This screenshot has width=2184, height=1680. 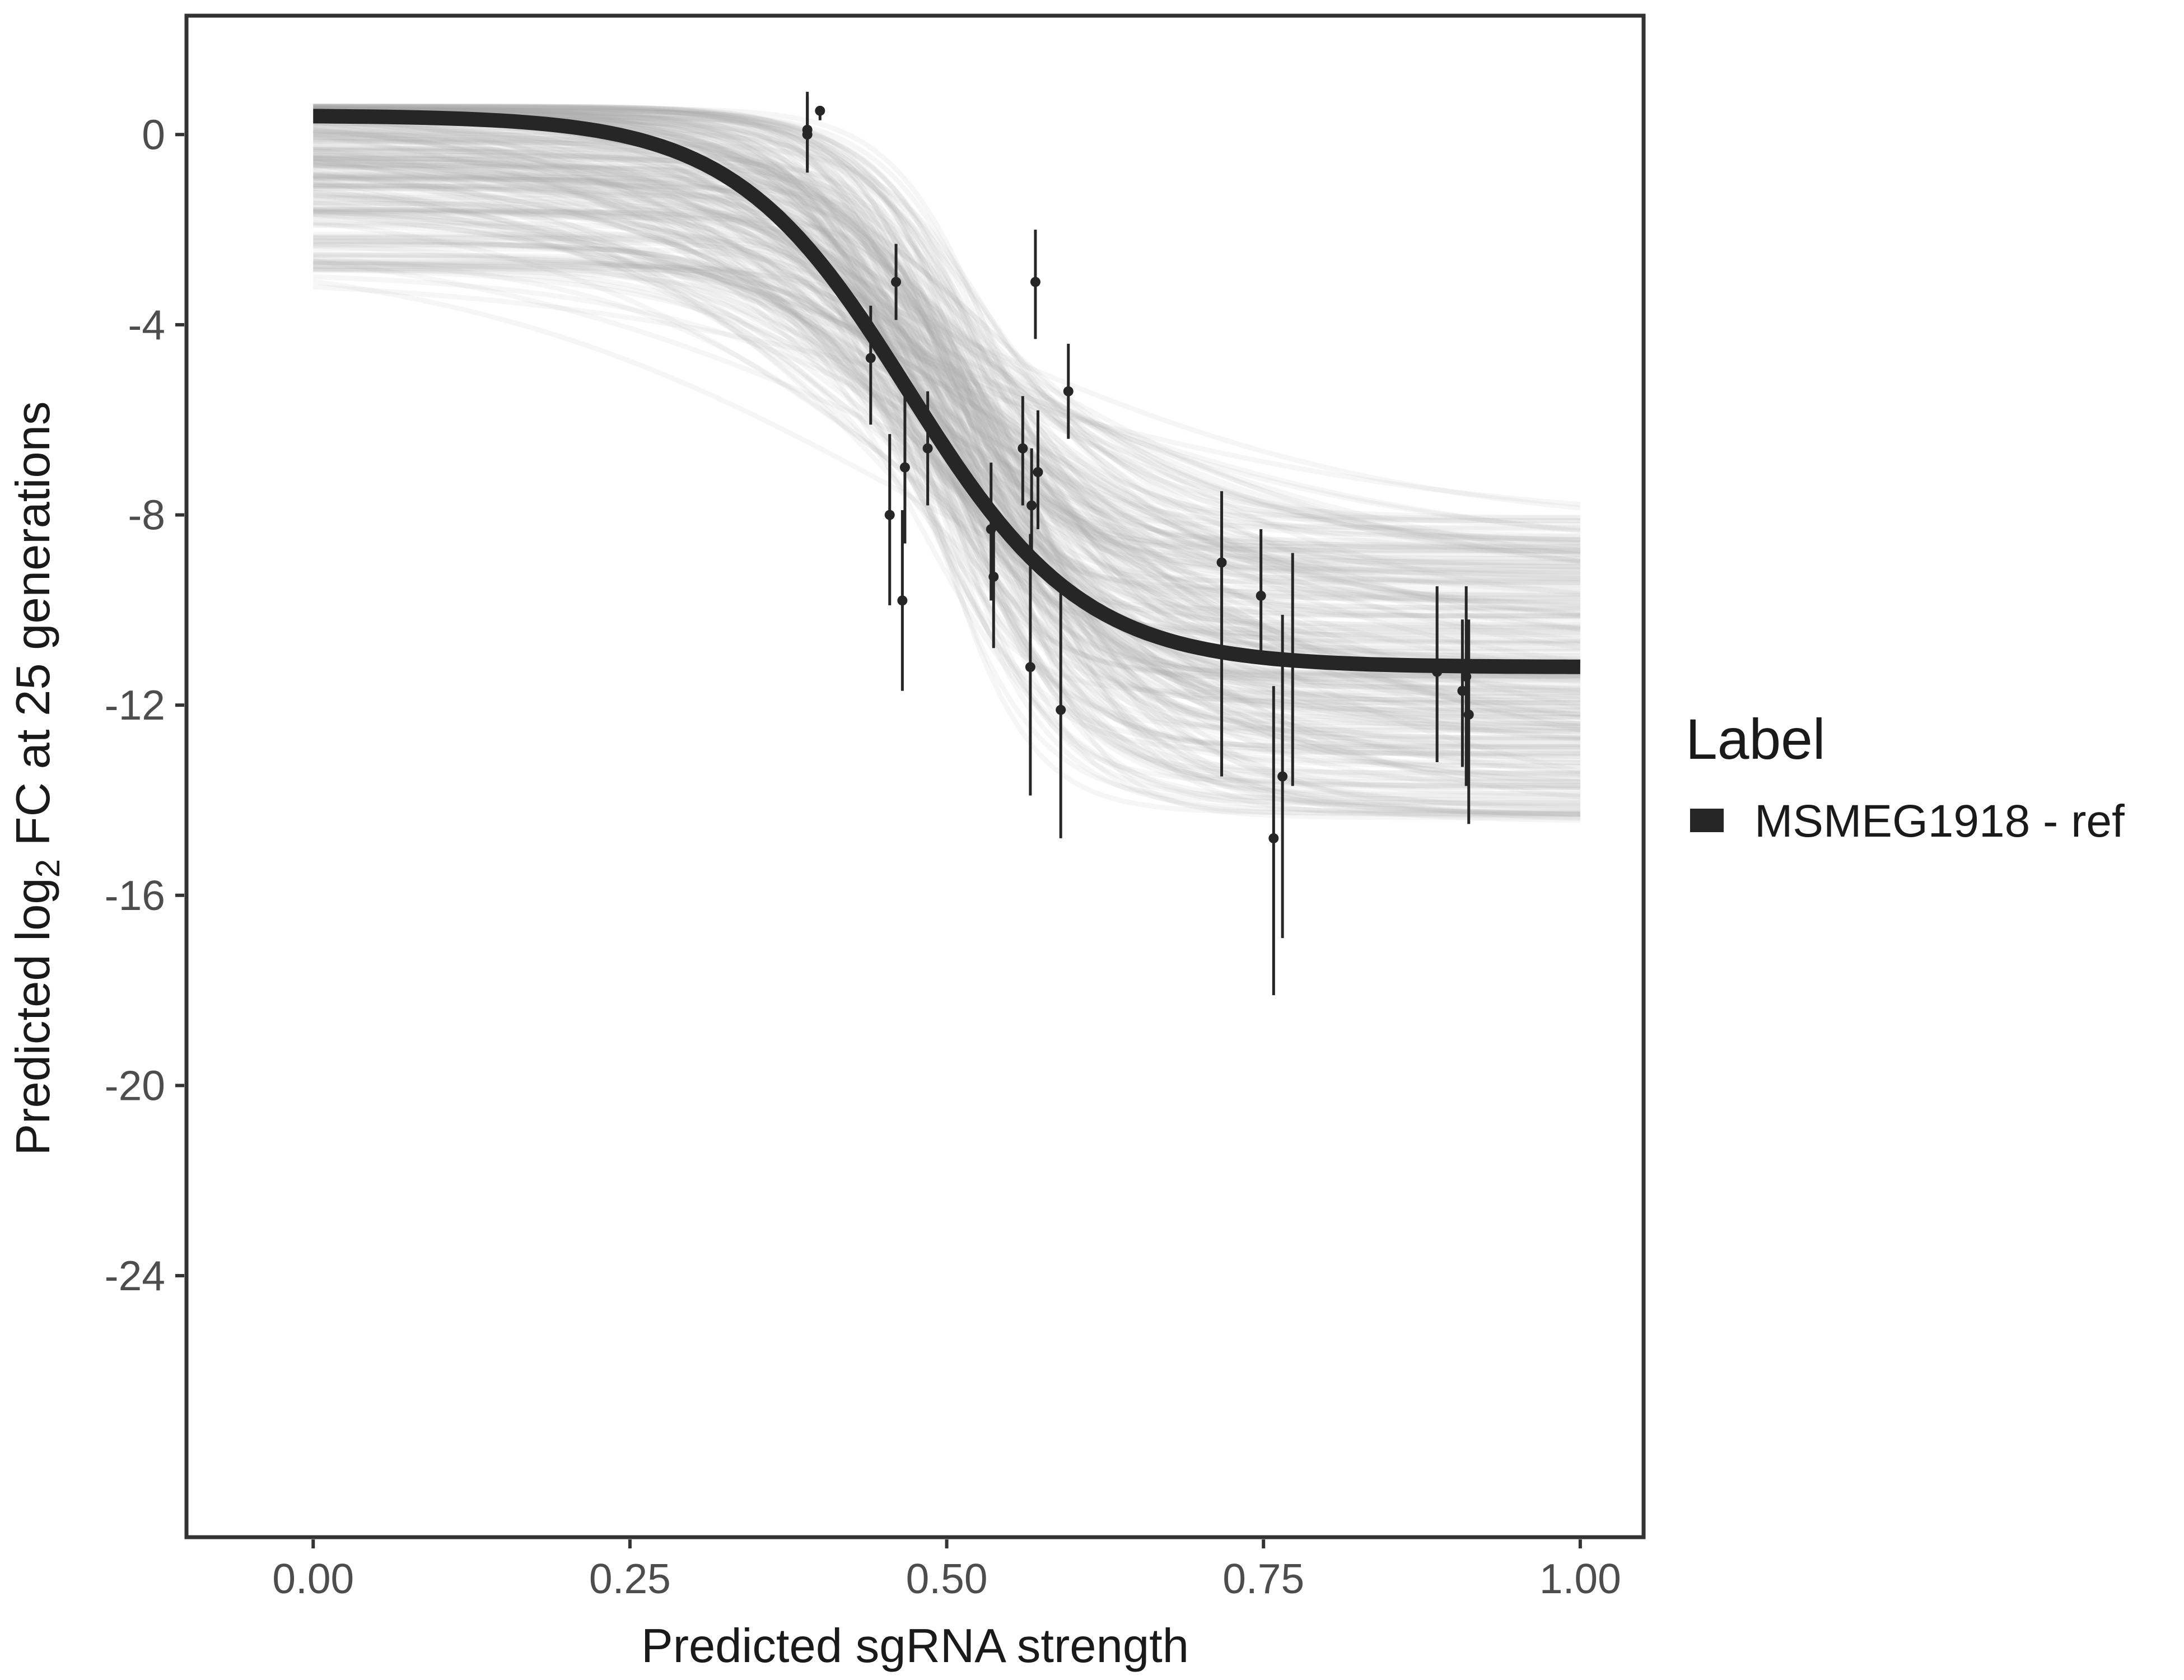 What do you see at coordinates (313, 1579) in the screenshot?
I see `x-tick-label: 0.00` at bounding box center [313, 1579].